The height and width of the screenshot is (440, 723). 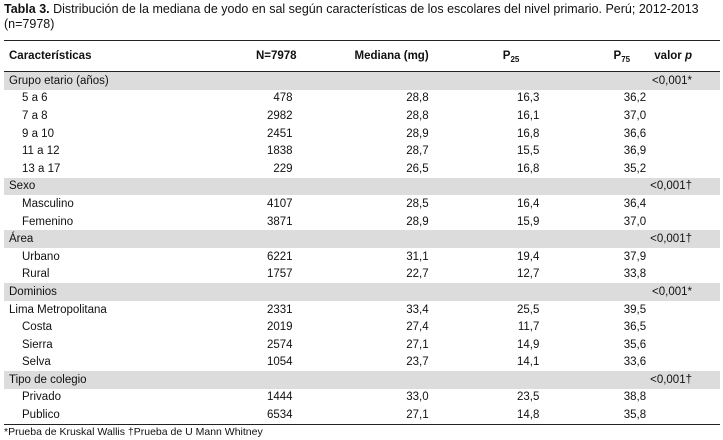 I want to click on header-pvalue-main: valor, so click(x=669, y=56).